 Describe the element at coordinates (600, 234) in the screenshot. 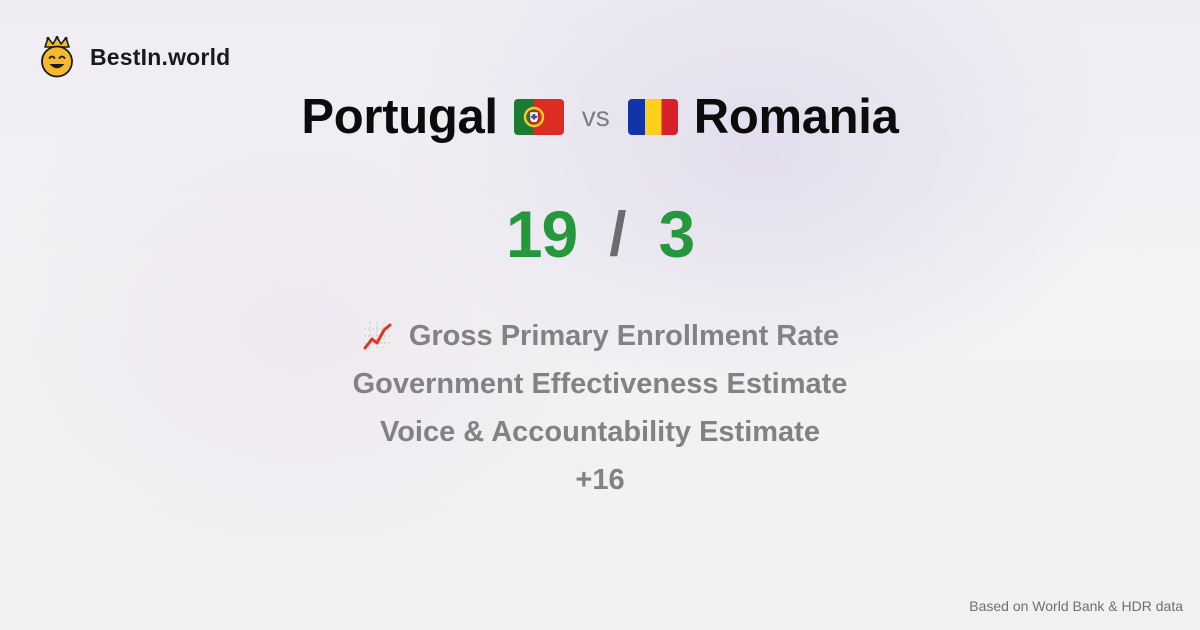

I see `score-row: 19 / 3` at that location.